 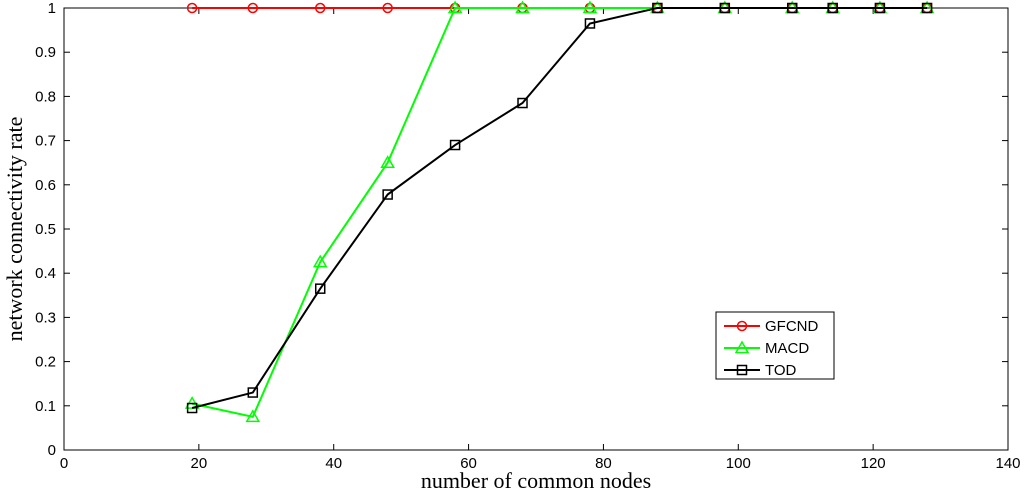 I want to click on legend-label: MACD, so click(x=787, y=348).